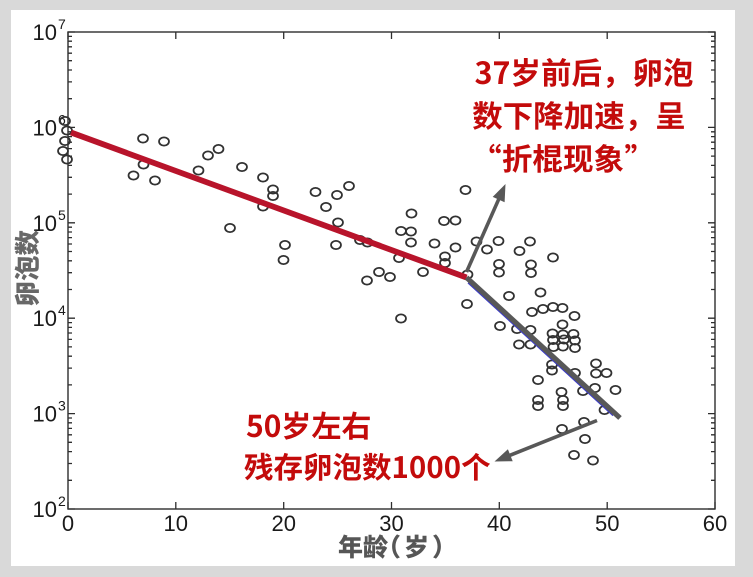 Image resolution: width=753 pixels, height=577 pixels. What do you see at coordinates (283, 523) in the screenshot?
I see `svg-text: 20` at bounding box center [283, 523].